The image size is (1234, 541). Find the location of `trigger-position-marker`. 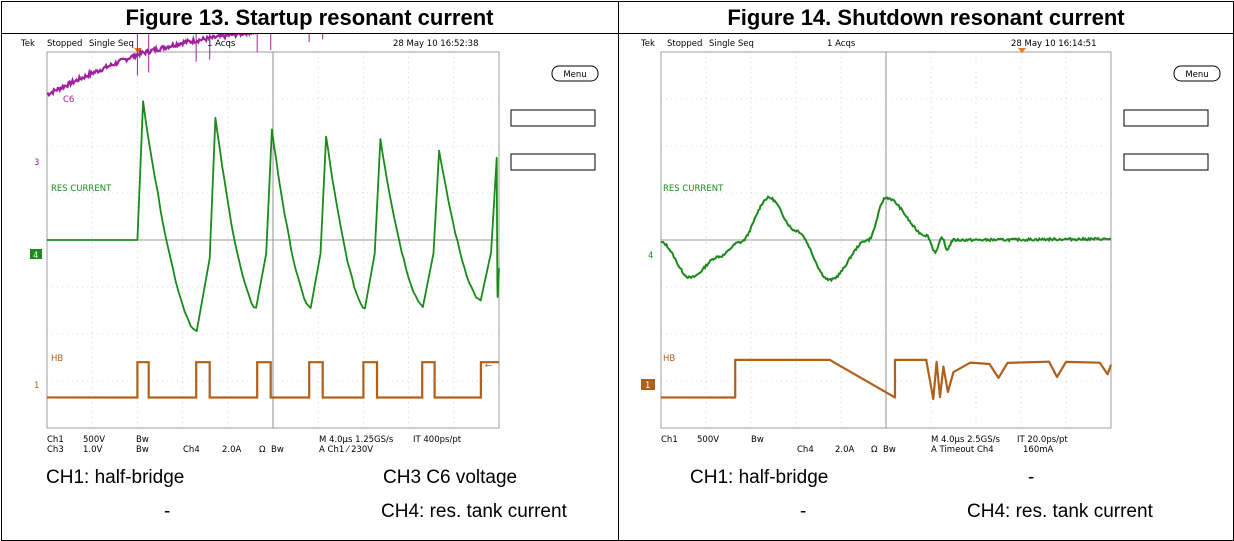

trigger-position-marker is located at coordinates (1022, 50).